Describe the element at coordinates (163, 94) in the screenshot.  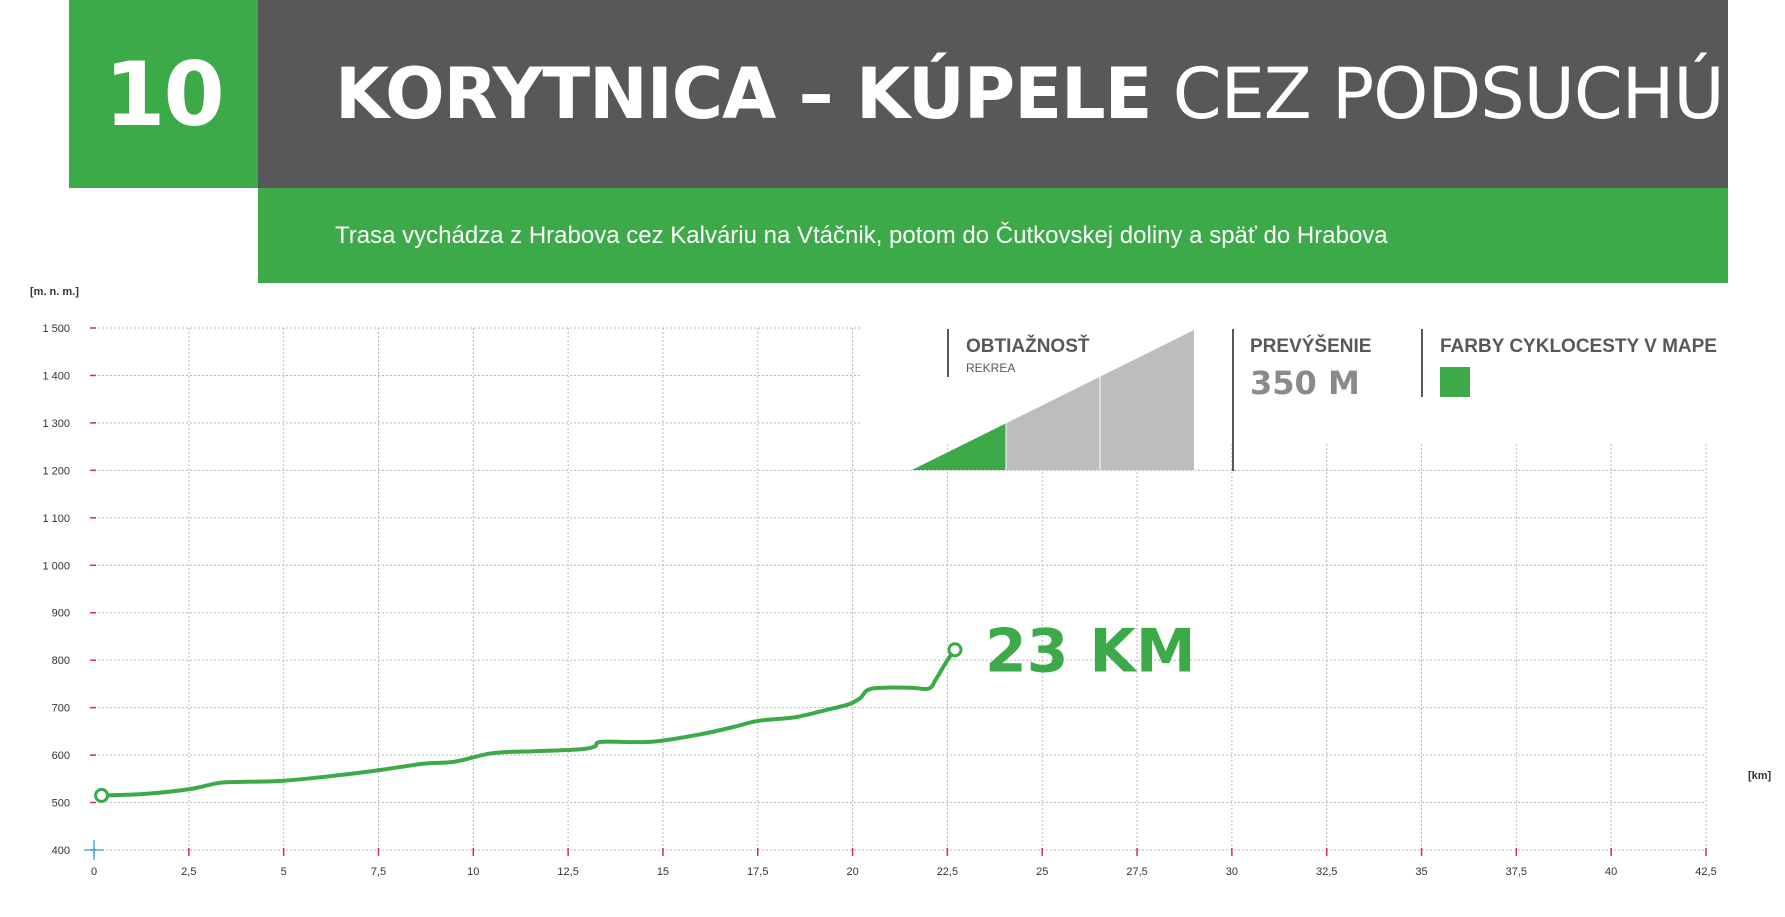
I see `route-number: 10` at that location.